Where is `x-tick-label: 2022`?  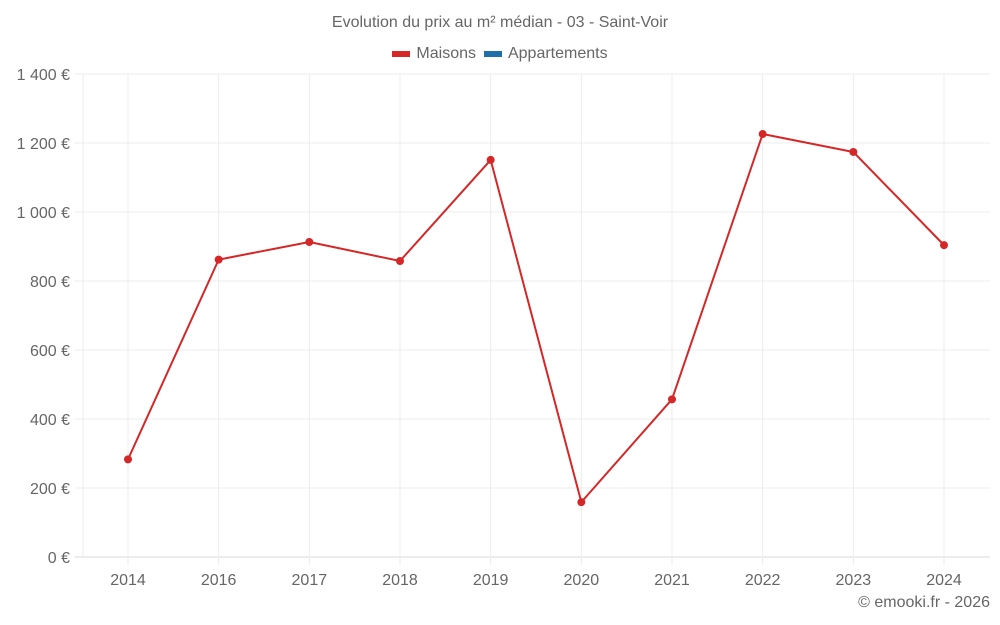
x-tick-label: 2022 is located at coordinates (763, 580).